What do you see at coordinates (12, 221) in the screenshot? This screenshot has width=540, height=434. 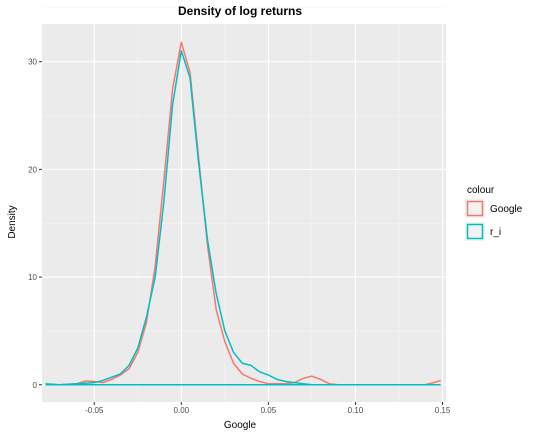 I see `y-axis-title: Density` at bounding box center [12, 221].